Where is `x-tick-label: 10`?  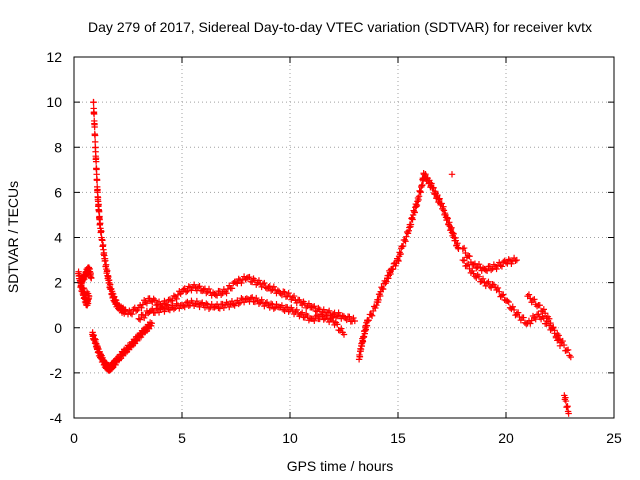
x-tick-label: 10 is located at coordinates (290, 438).